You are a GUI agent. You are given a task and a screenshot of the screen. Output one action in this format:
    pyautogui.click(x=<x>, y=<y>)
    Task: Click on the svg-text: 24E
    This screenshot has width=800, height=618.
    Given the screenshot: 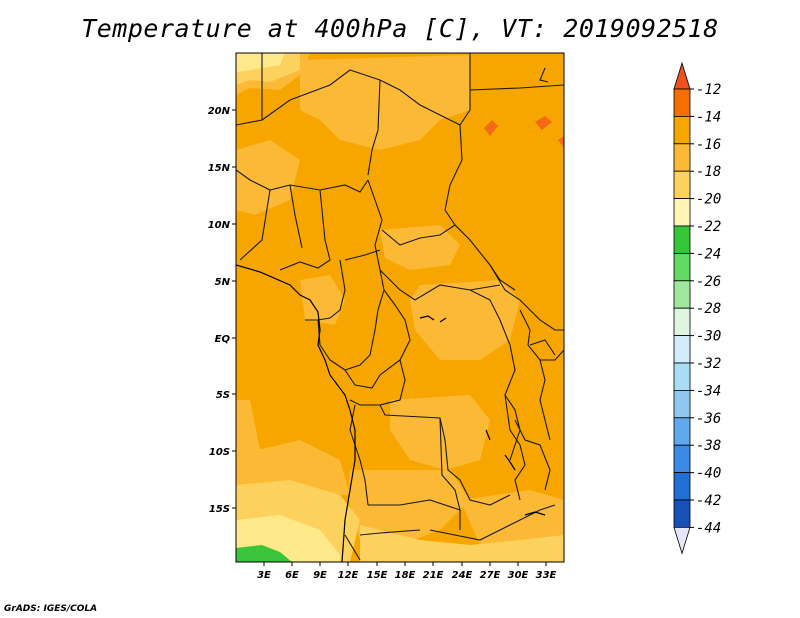 What is the action you would take?
    pyautogui.click(x=462, y=575)
    